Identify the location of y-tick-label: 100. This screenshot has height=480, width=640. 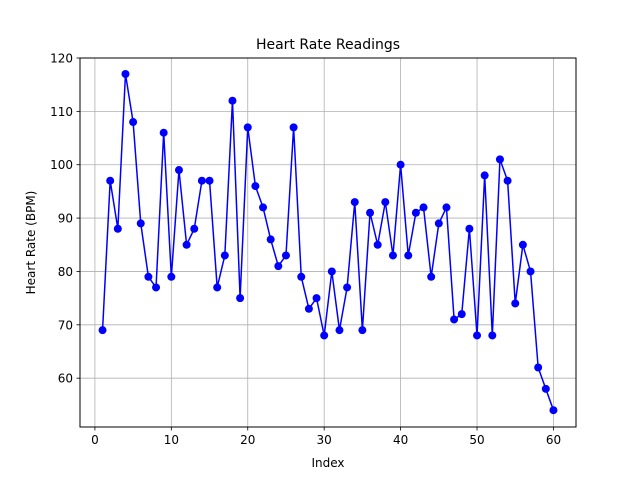
(61, 165).